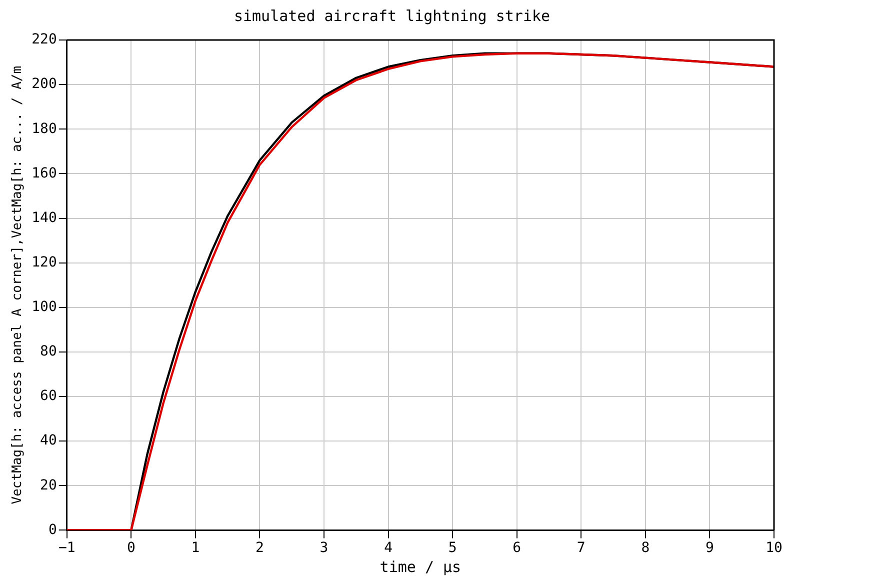  Describe the element at coordinates (388, 548) in the screenshot. I see `x-tick-label: 4` at that location.